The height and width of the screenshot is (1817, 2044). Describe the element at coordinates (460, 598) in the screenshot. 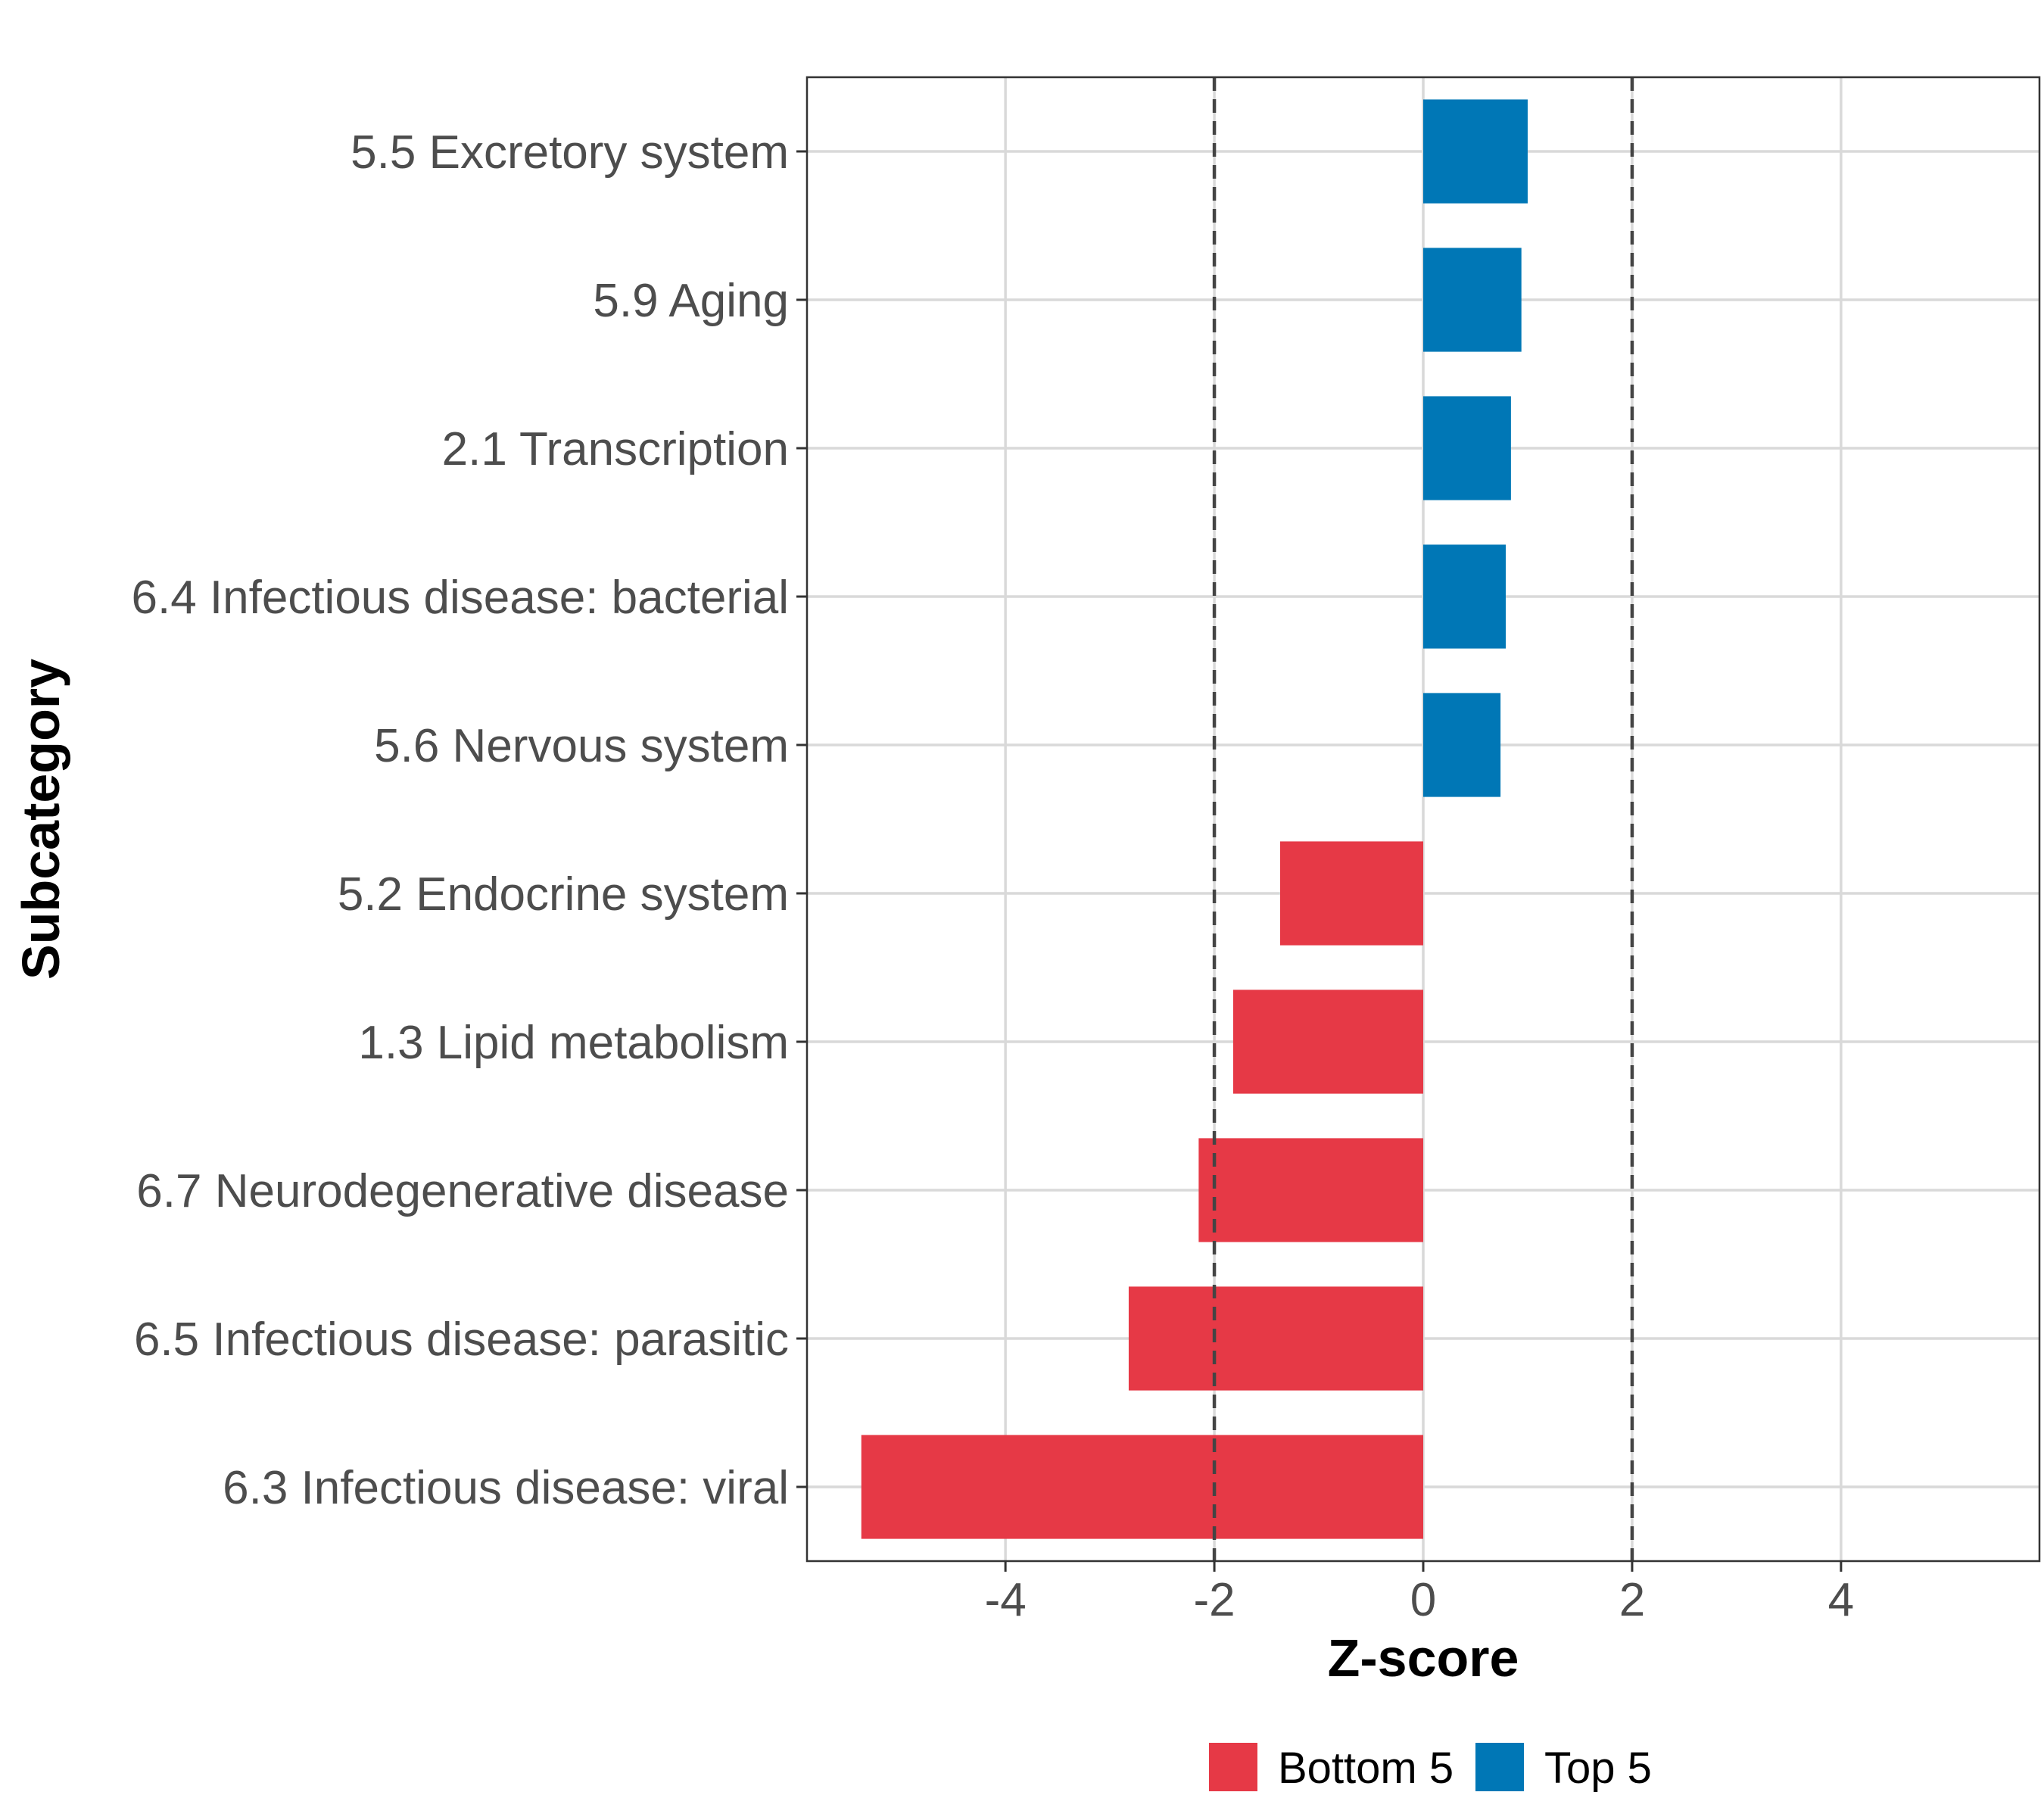

I see `y-tick-label-6-4-infectious-disease-bacterial: 6.4 Infectious disease: bacterial` at that location.